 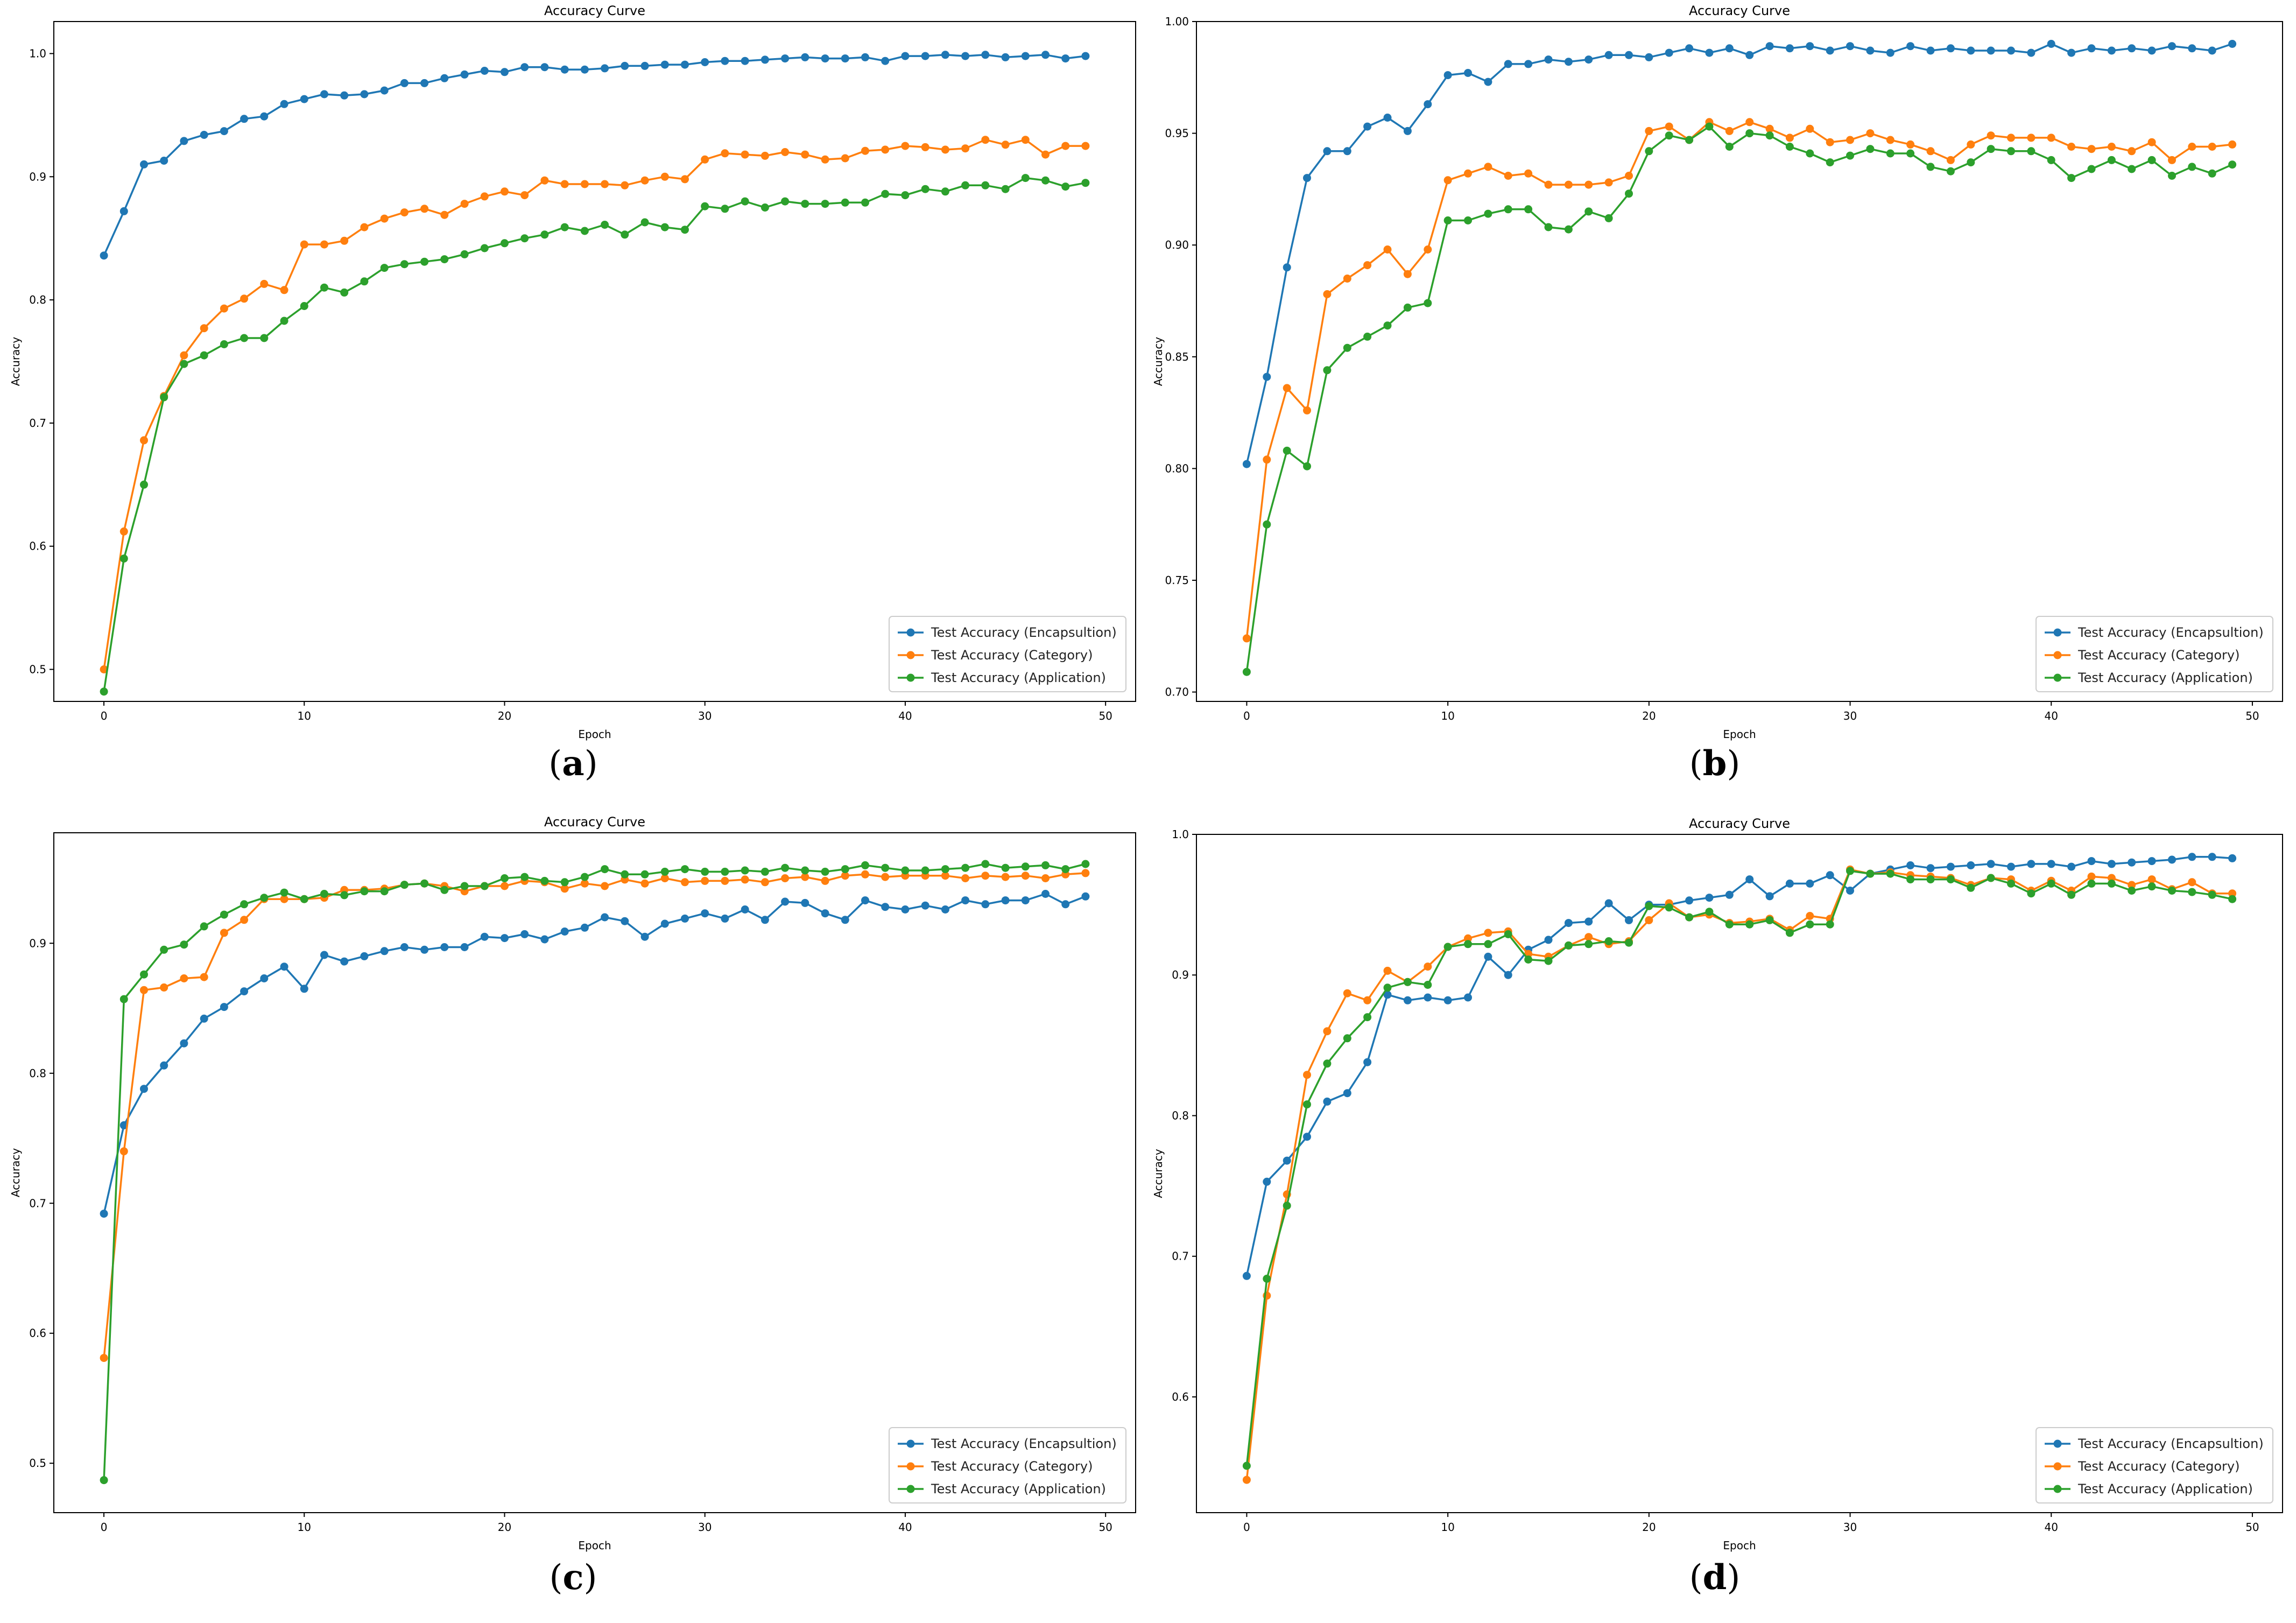 What do you see at coordinates (1018, 677) in the screenshot?
I see `legend-label: Test Accuracy (Application)` at bounding box center [1018, 677].